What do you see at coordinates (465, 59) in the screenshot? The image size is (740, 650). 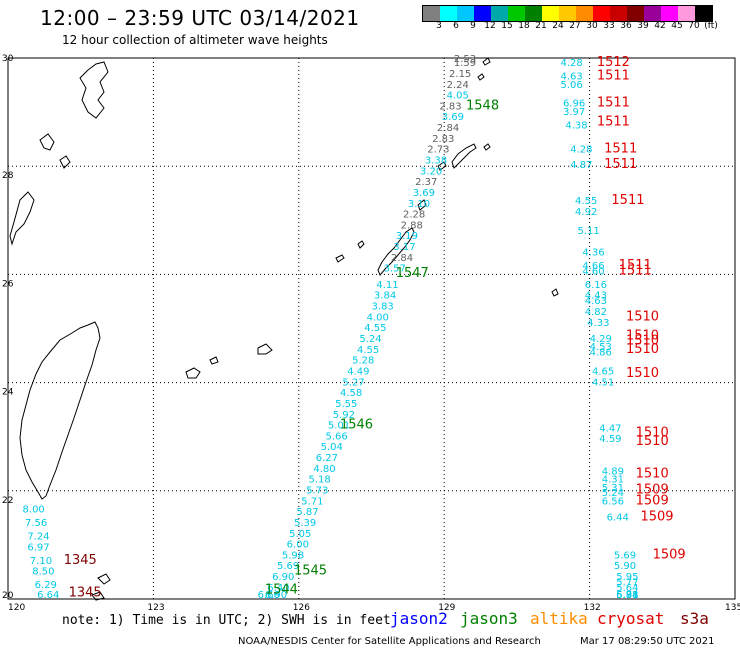 I see `swh-value-label: 2.53` at bounding box center [465, 59].